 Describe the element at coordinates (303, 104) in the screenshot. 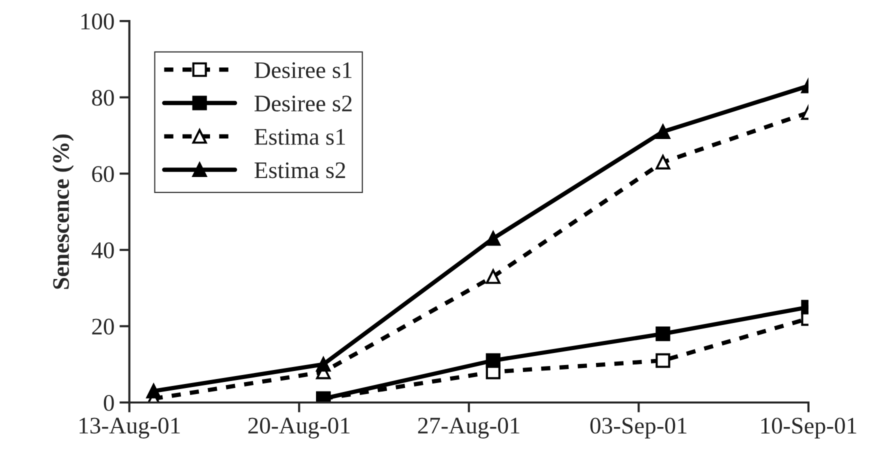

I see `legend-label: Desiree s2` at that location.